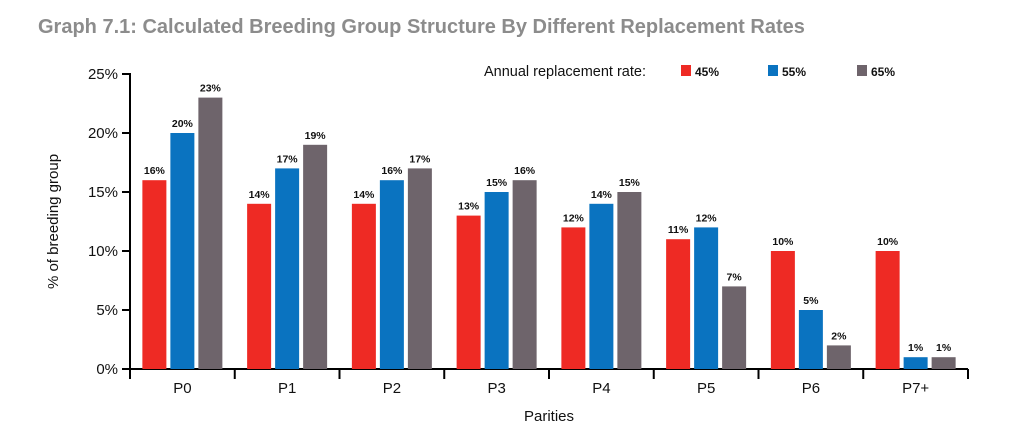 This screenshot has height=435, width=1024. What do you see at coordinates (469, 207) in the screenshot?
I see `data-label: 13%` at bounding box center [469, 207].